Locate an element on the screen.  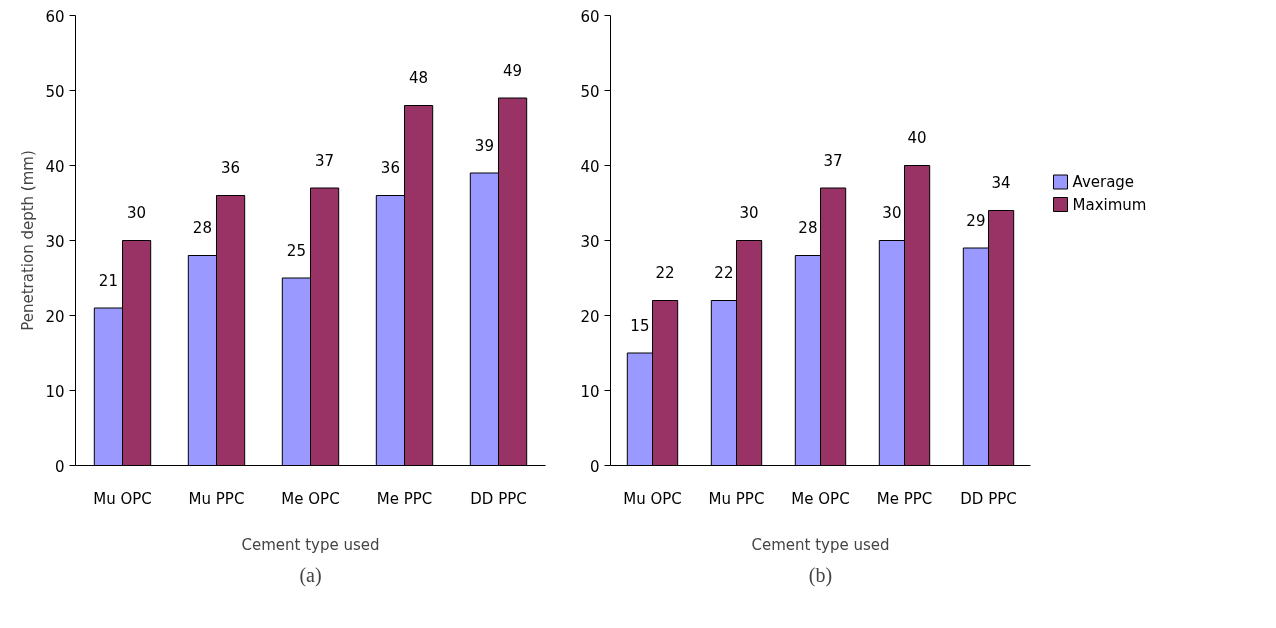
data-label: 40 is located at coordinates (917, 138).